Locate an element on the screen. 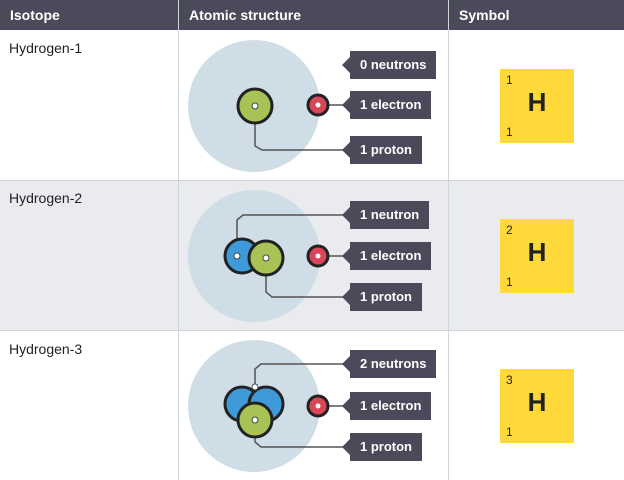 The height and width of the screenshot is (480, 624). isotope-name: Hydrogen-2 is located at coordinates (46, 198).